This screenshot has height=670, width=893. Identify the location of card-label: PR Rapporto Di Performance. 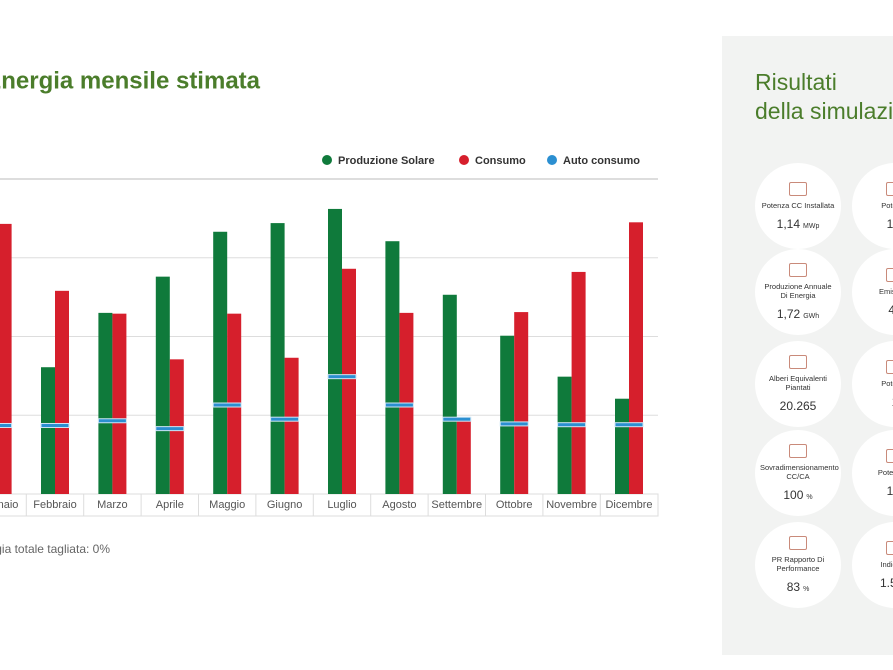
(798, 564).